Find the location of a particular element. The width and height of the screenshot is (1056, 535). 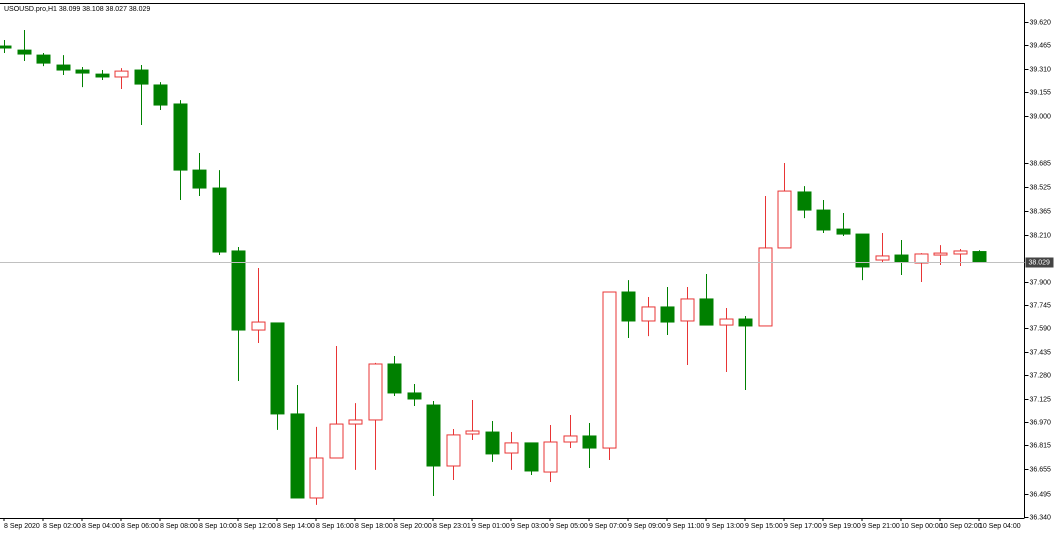

x-tick-label: 9 Sep 21:00 is located at coordinates (881, 526).